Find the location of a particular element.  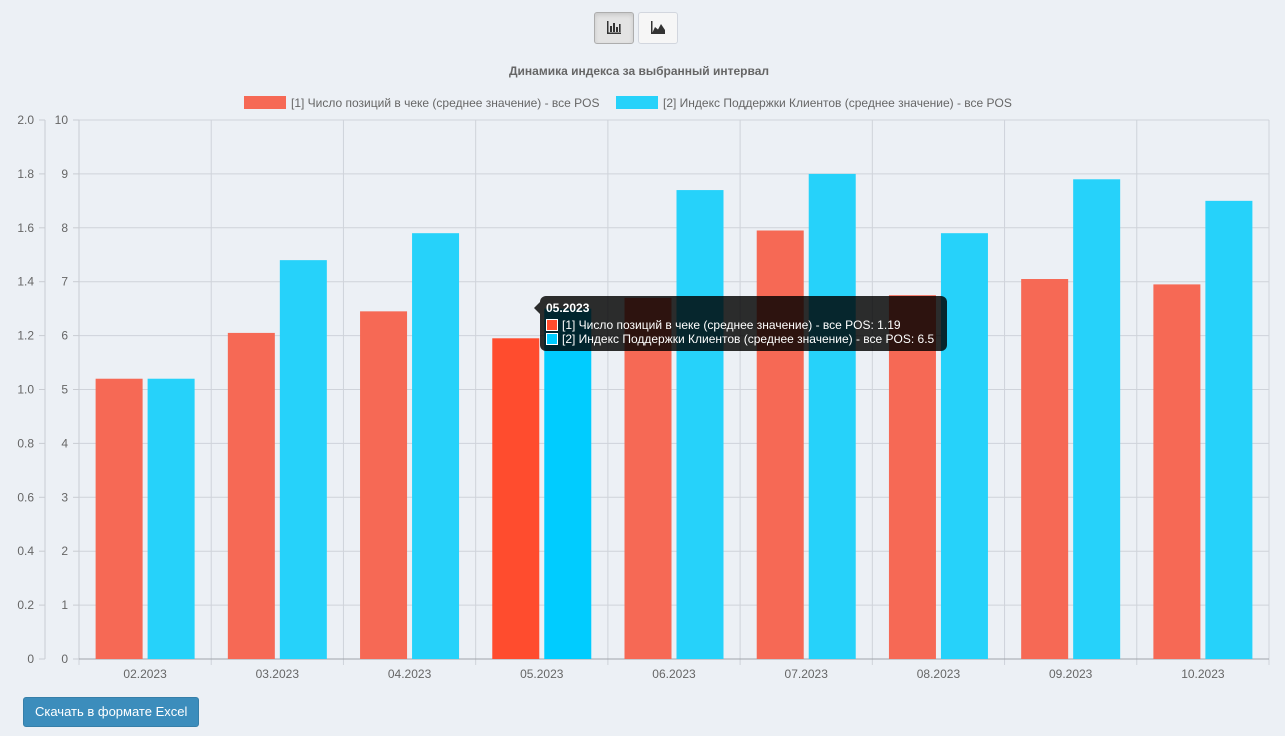

y-right-tick-label: 8 is located at coordinates (64, 228).